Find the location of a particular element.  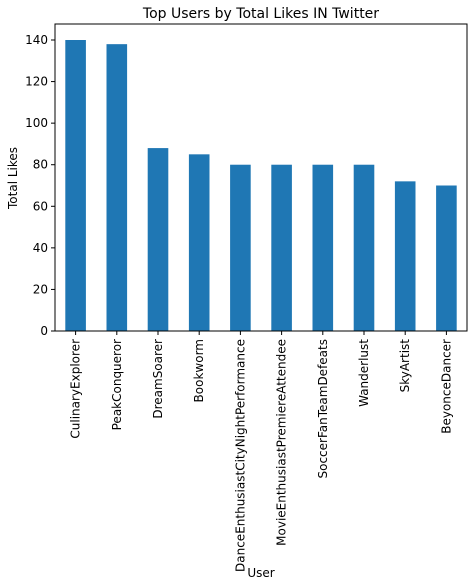

y-tick-label: 120 is located at coordinates (36, 82).